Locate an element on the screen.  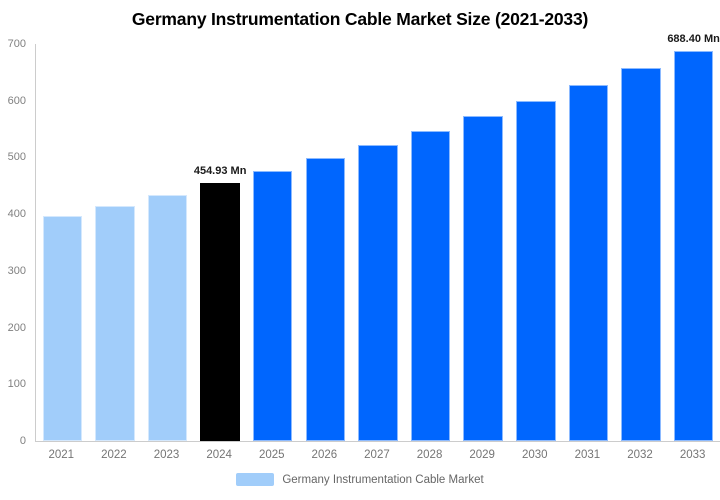
x-tick-label: 2026 is located at coordinates (324, 455).